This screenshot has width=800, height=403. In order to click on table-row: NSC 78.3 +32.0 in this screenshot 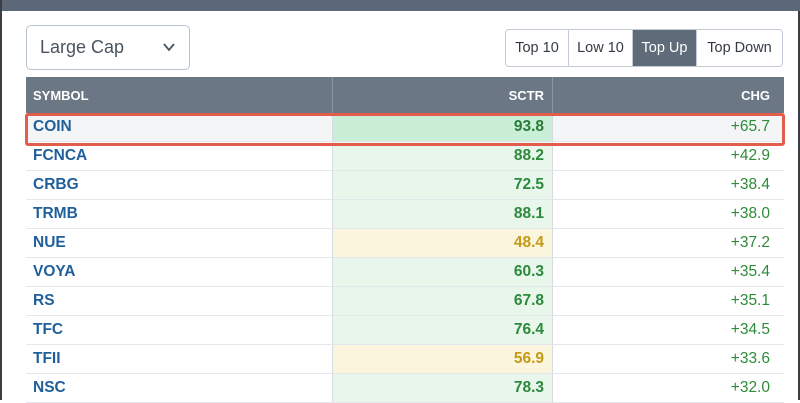, I will do `click(405, 388)`.